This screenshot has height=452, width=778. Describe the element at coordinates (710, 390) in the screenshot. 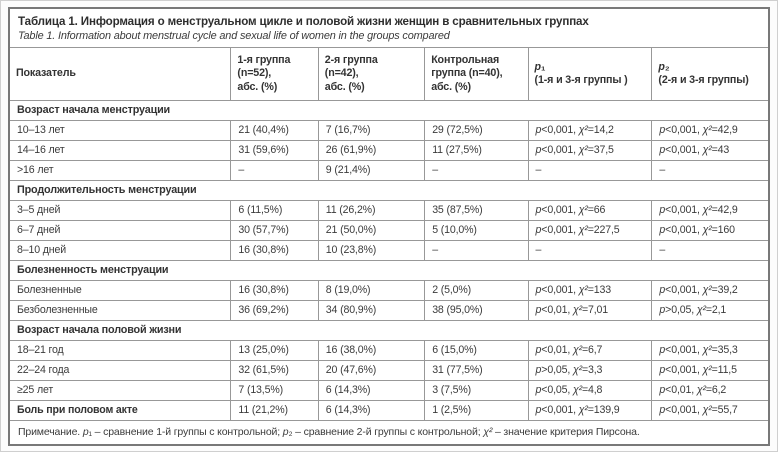

I see `table-cell: p<0,01, χ²=6,2` at that location.